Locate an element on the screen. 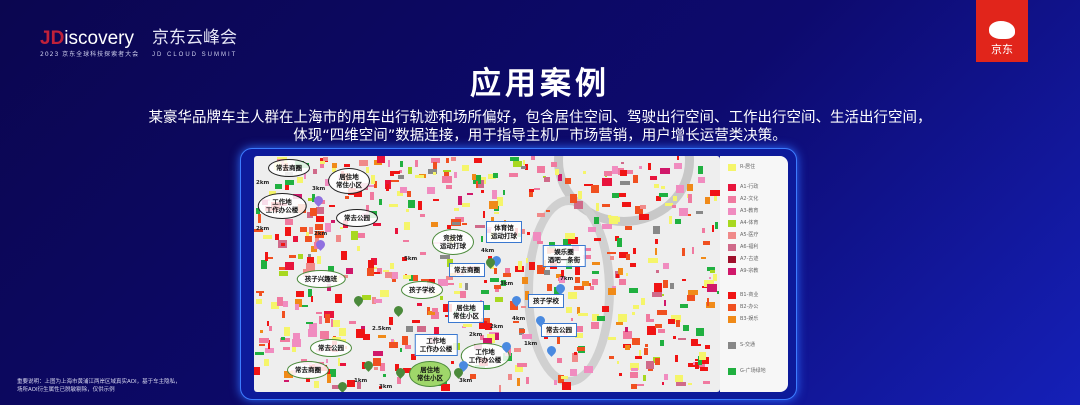 This screenshot has width=1080, height=405. jd-logo: 京东 is located at coordinates (1002, 31).